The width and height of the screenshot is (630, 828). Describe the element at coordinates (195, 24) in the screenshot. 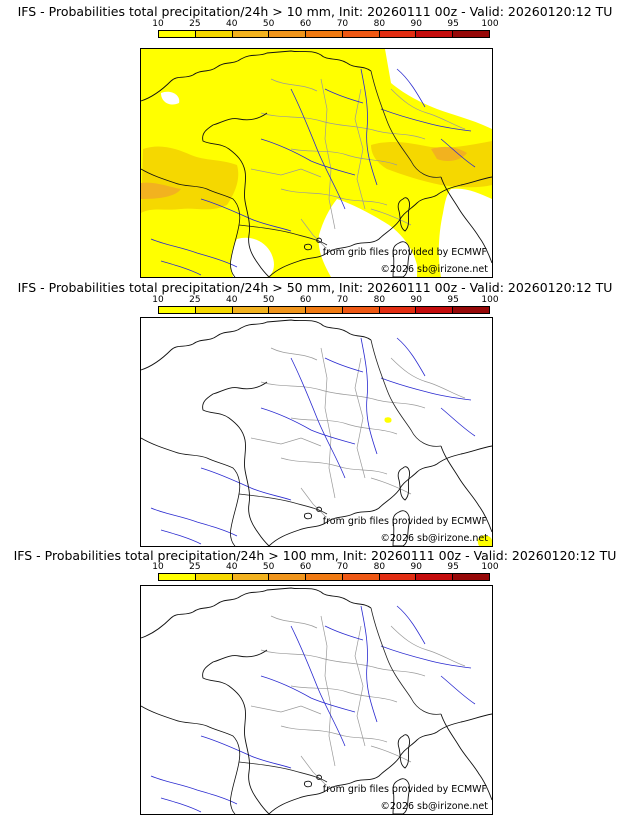

I see `colorbar-tick-label: 25` at that location.